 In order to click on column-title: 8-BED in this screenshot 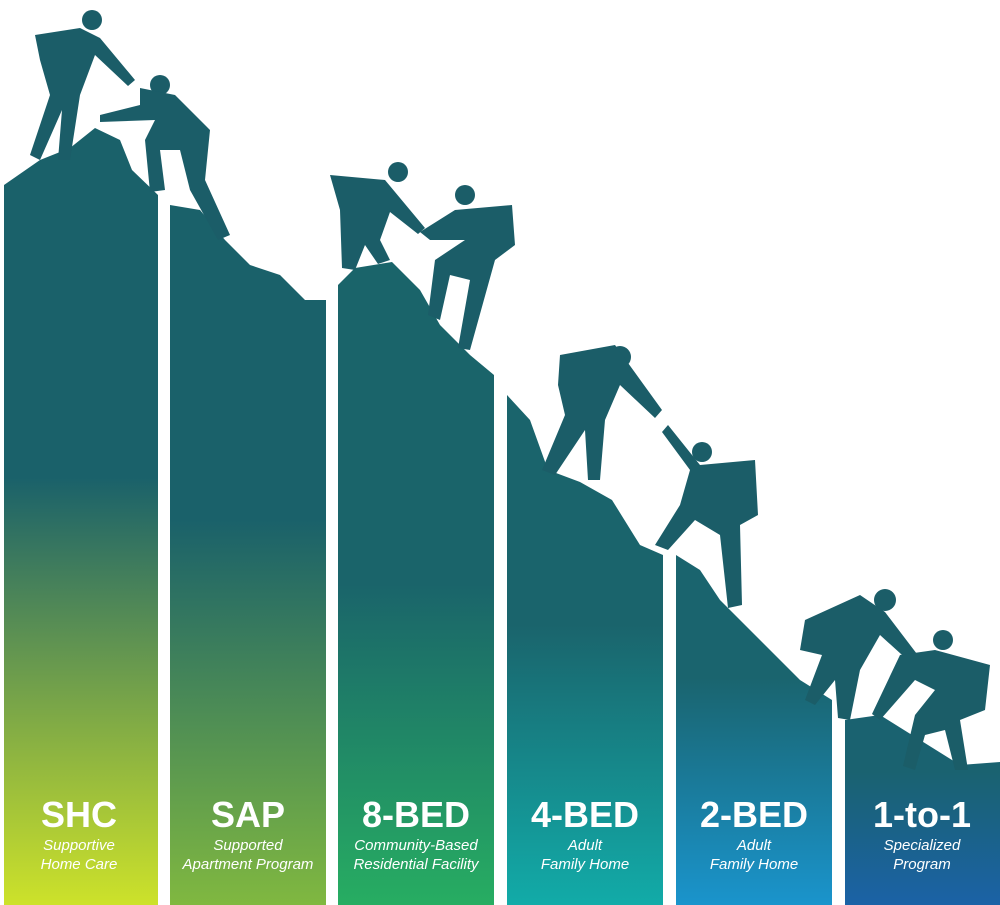, I will do `click(416, 814)`.